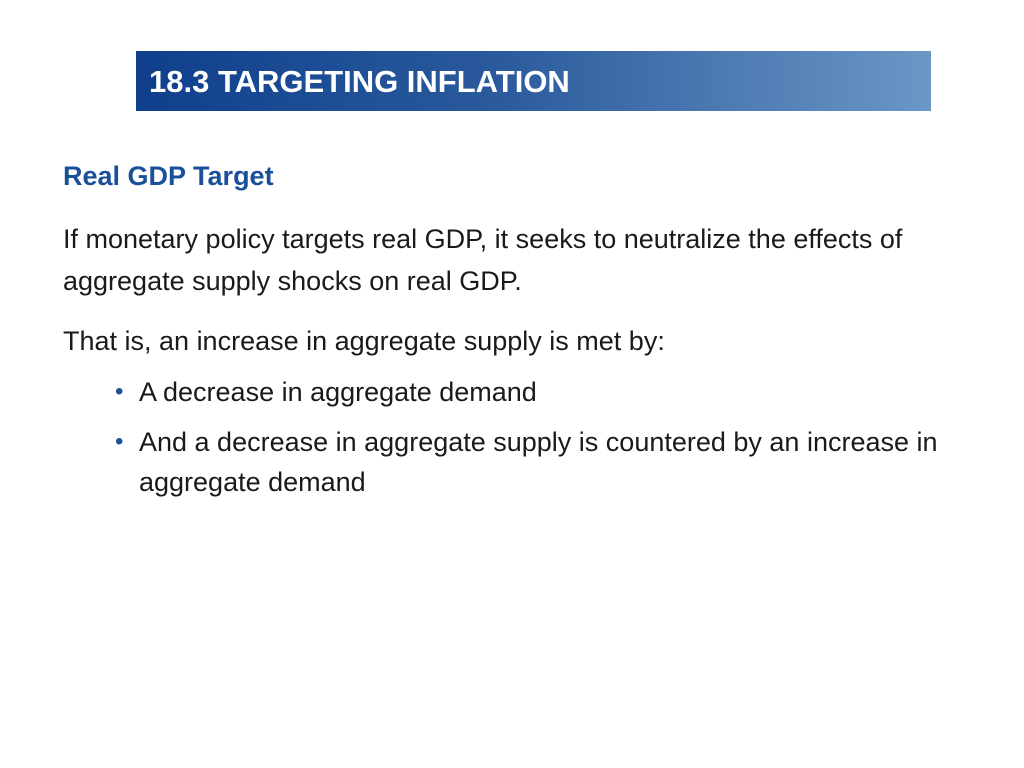 Image resolution: width=1024 pixels, height=768 pixels. Describe the element at coordinates (554, 392) in the screenshot. I see `list-item: • A decrease in aggregate demand` at that location.